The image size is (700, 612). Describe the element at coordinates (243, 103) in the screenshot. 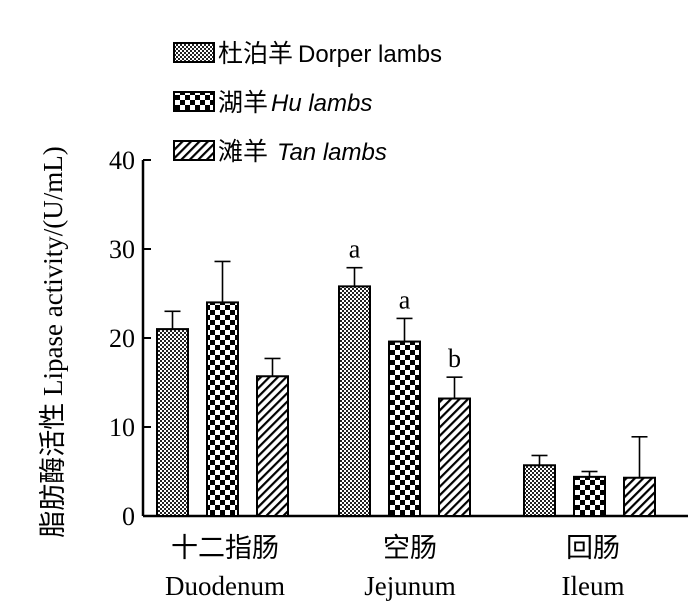

I see `legend-label-hu-cn: 湖羊` at that location.